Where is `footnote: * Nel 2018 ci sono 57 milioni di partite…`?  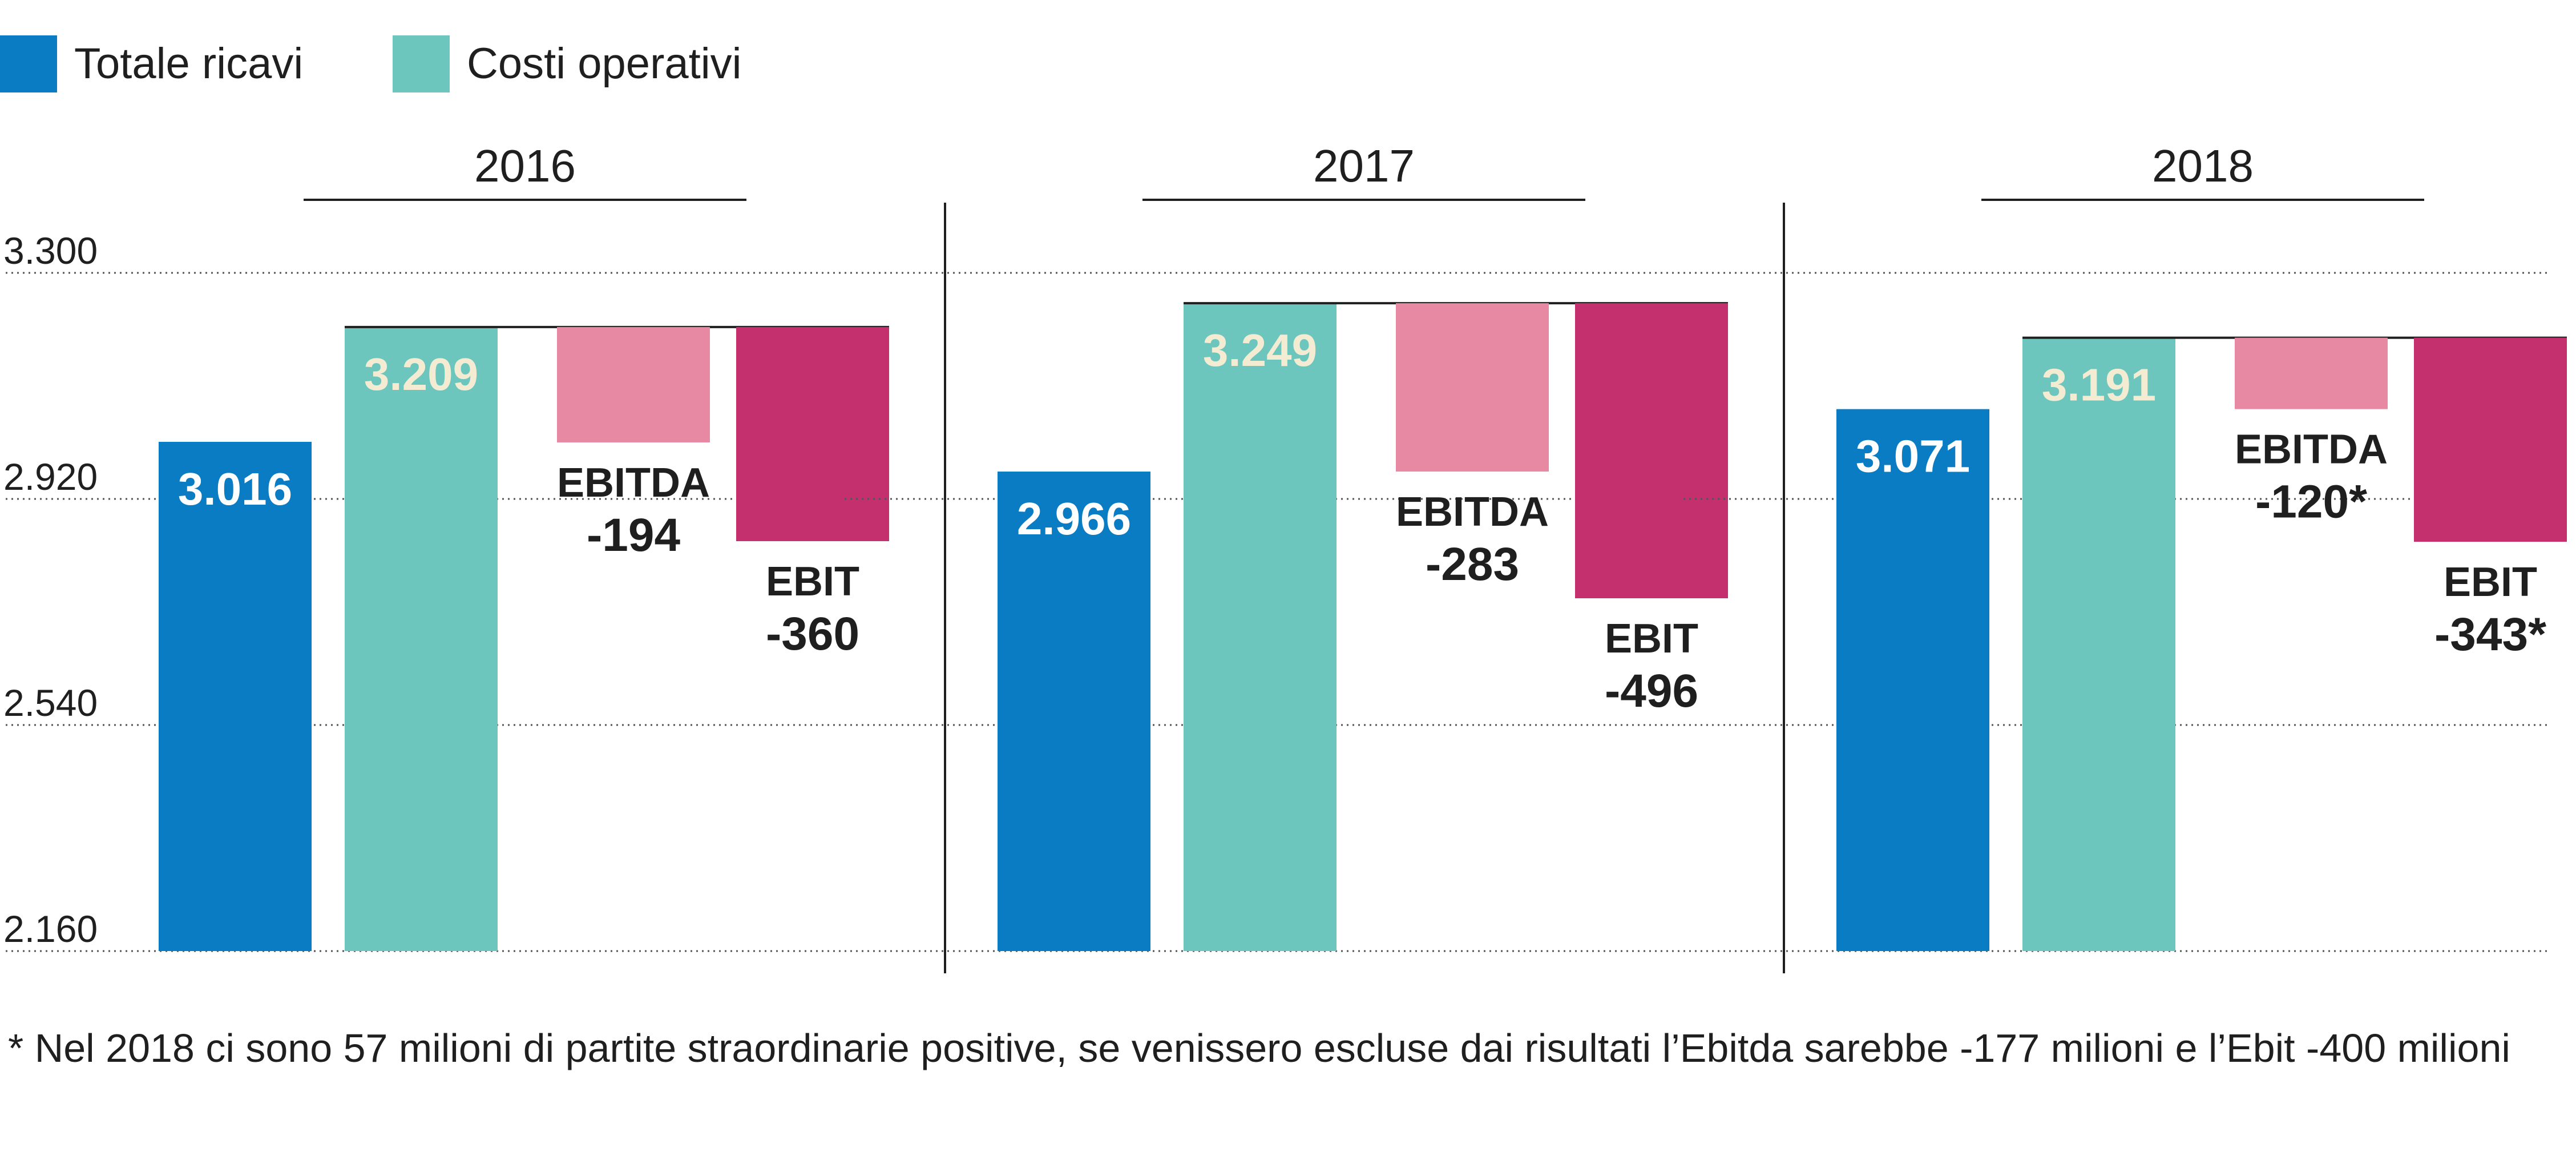
footnote: * Nel 2018 ci sono 57 milioni di partite… is located at coordinates (1259, 1048).